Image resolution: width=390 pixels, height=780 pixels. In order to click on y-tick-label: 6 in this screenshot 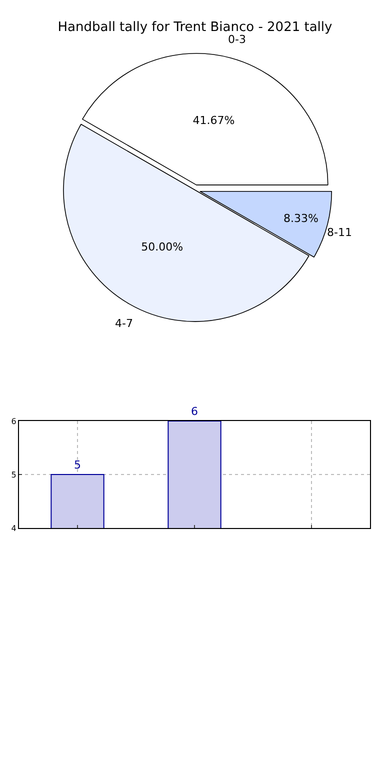, I will do `click(13, 421)`.